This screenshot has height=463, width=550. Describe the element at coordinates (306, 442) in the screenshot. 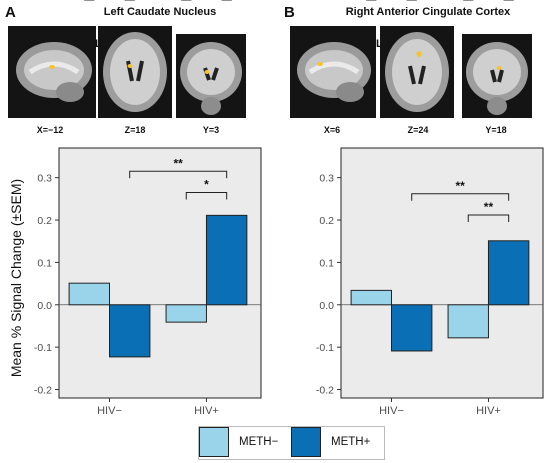

I see `legend-swatch-meth-pos` at that location.